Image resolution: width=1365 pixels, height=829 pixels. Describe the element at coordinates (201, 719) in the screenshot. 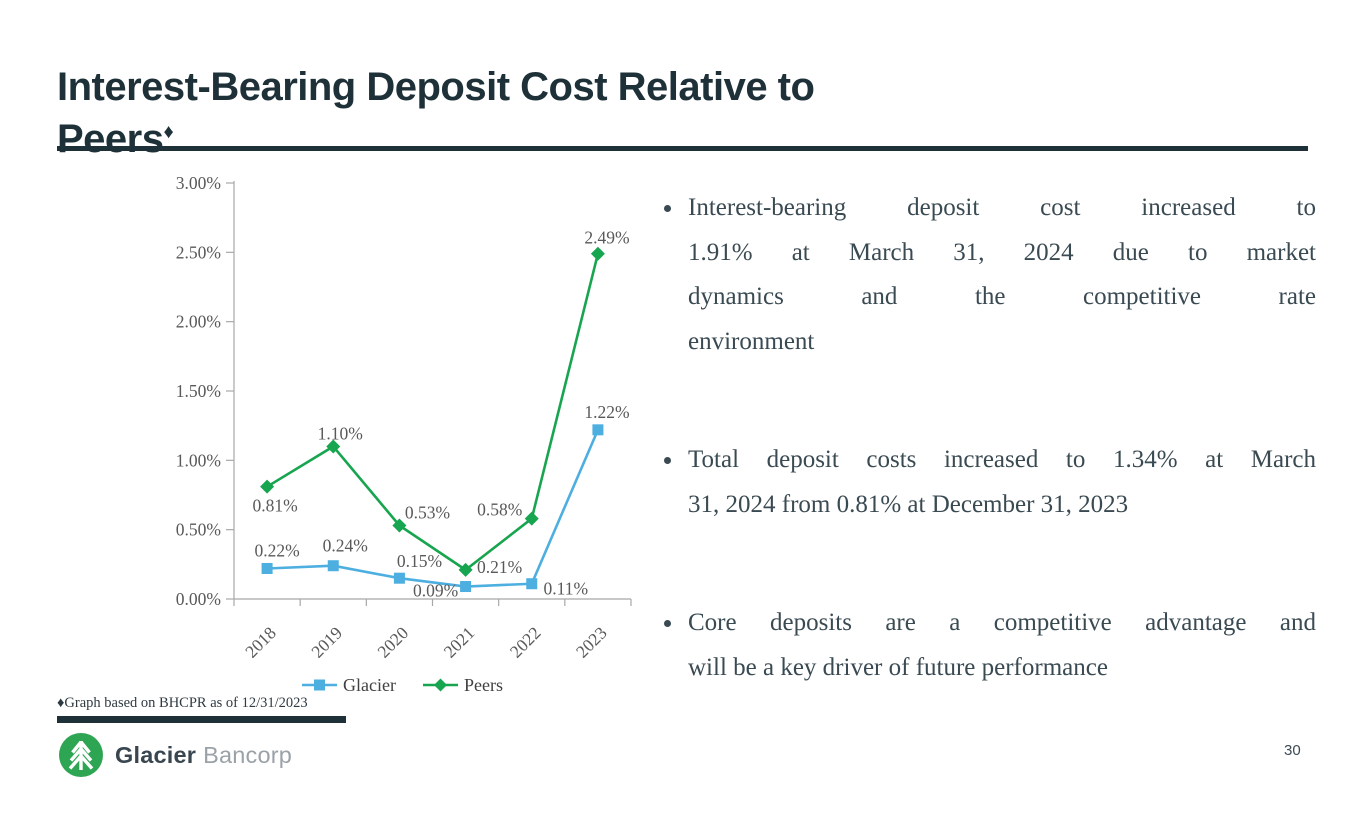

I see `footnote-divider` at that location.